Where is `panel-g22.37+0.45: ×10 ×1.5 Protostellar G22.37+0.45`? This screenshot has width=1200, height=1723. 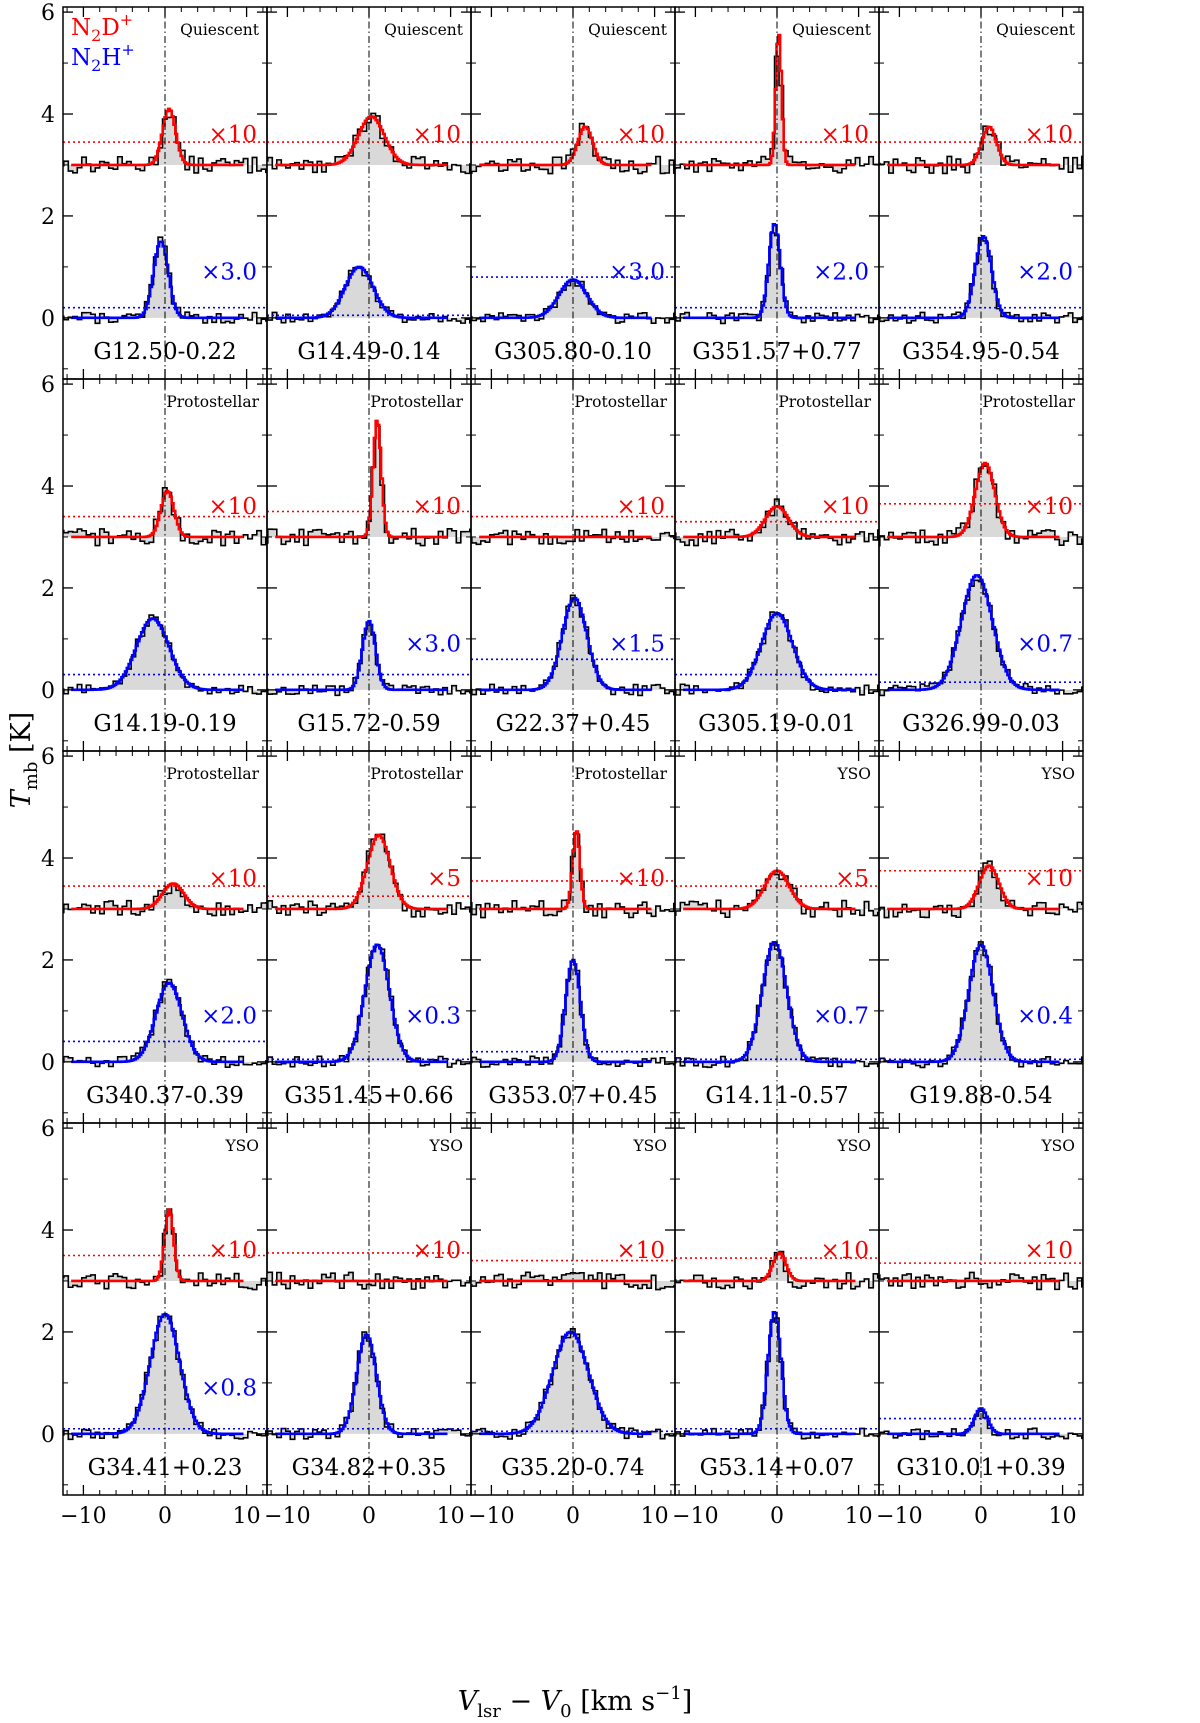
panel-g22.37+0.45: ×10 ×1.5 Protostellar G22.37+0.45 is located at coordinates (573, 565).